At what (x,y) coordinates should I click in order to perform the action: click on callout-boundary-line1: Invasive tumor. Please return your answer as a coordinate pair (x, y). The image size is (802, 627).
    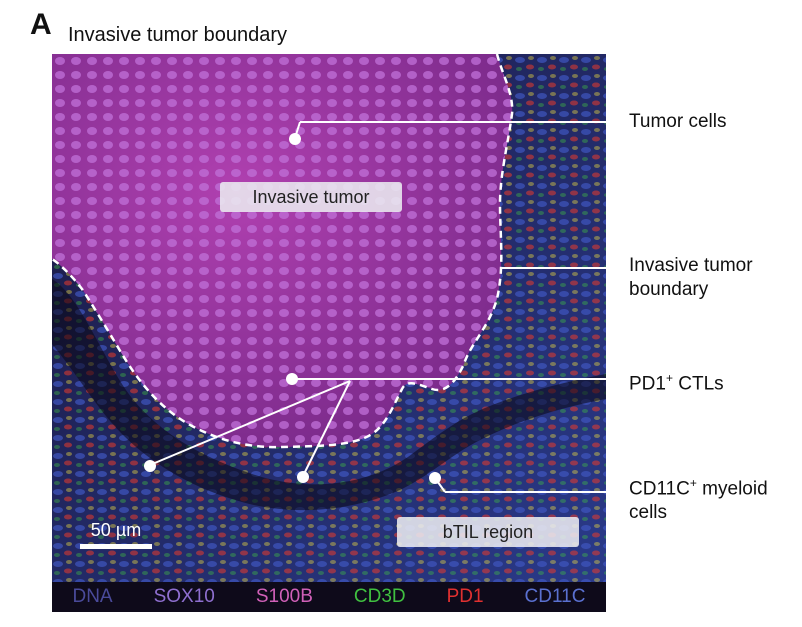
    Looking at the image, I should click on (691, 265).